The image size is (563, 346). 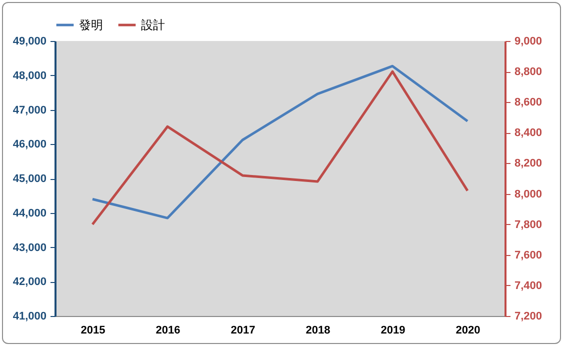 I want to click on y2-tick-label: 8,400, so click(x=528, y=133).